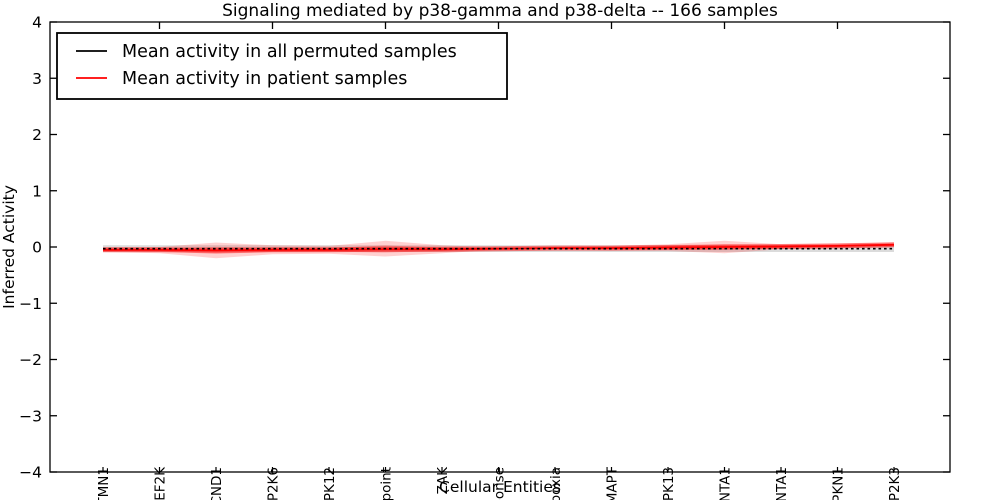 This screenshot has width=1000, height=500. What do you see at coordinates (37, 191) in the screenshot?
I see `y-tick-label: 1` at bounding box center [37, 191].